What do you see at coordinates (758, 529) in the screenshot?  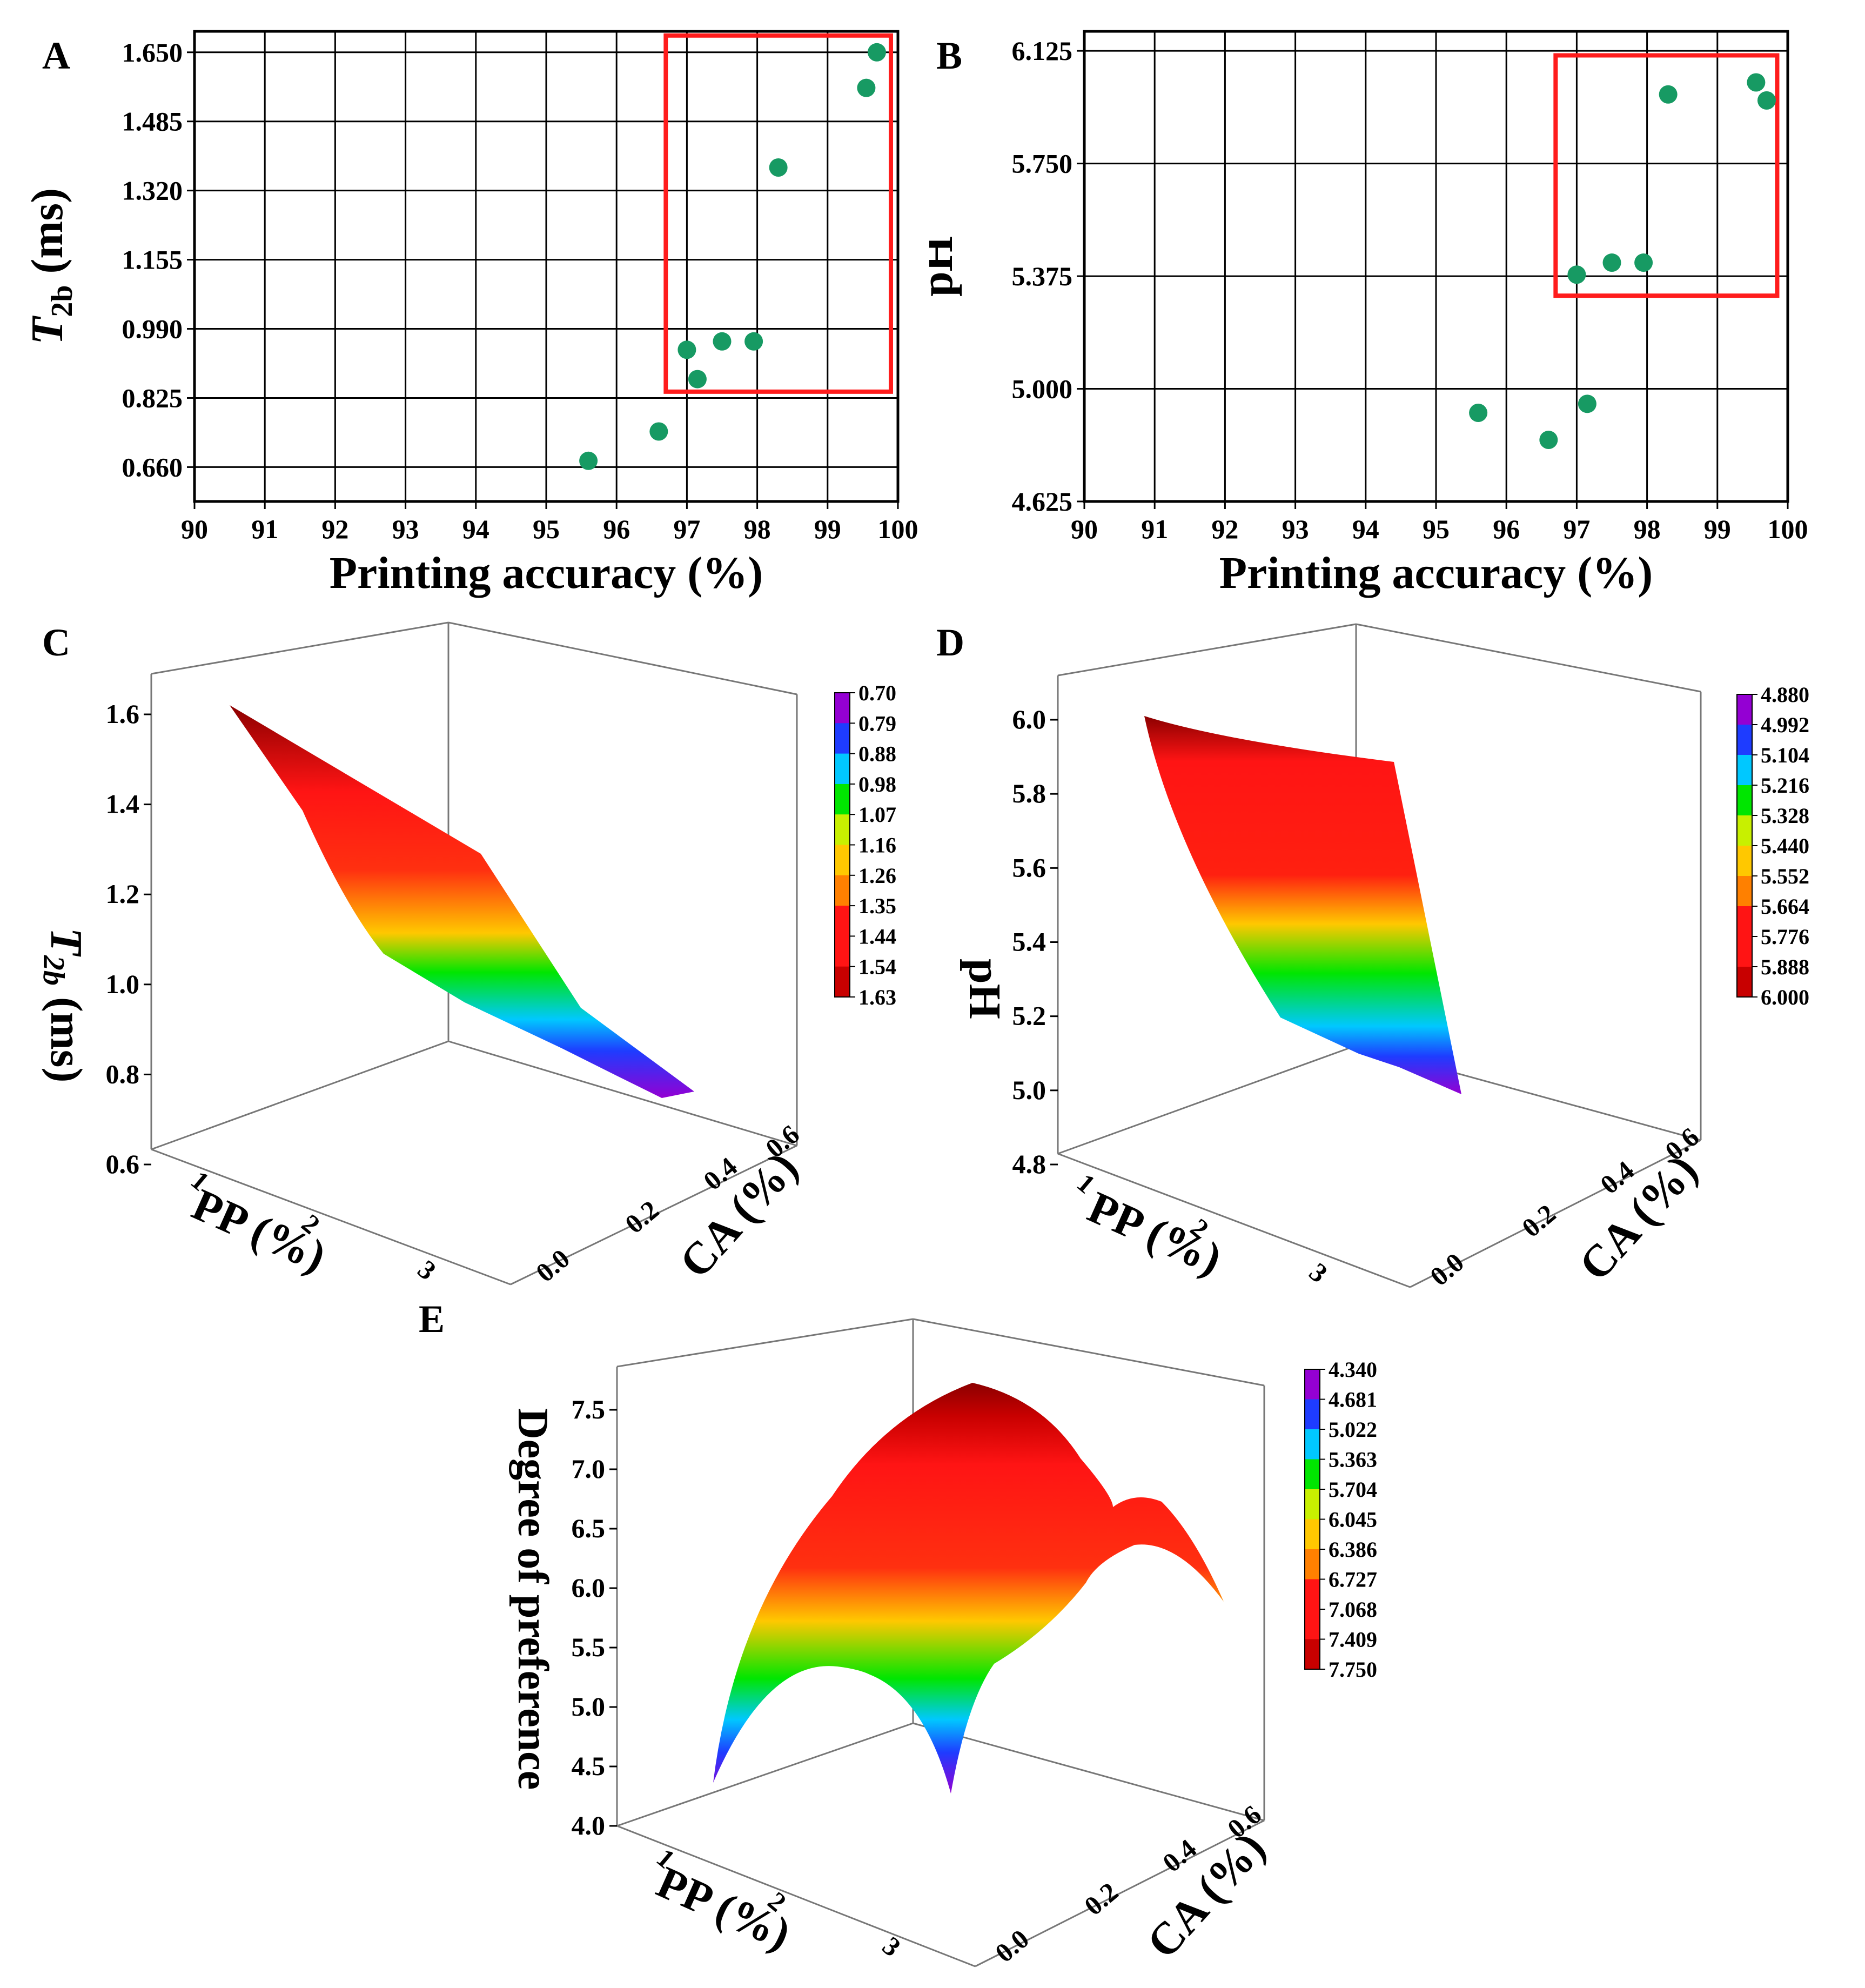 I see `x-tick-label-a-98: 98` at bounding box center [758, 529].